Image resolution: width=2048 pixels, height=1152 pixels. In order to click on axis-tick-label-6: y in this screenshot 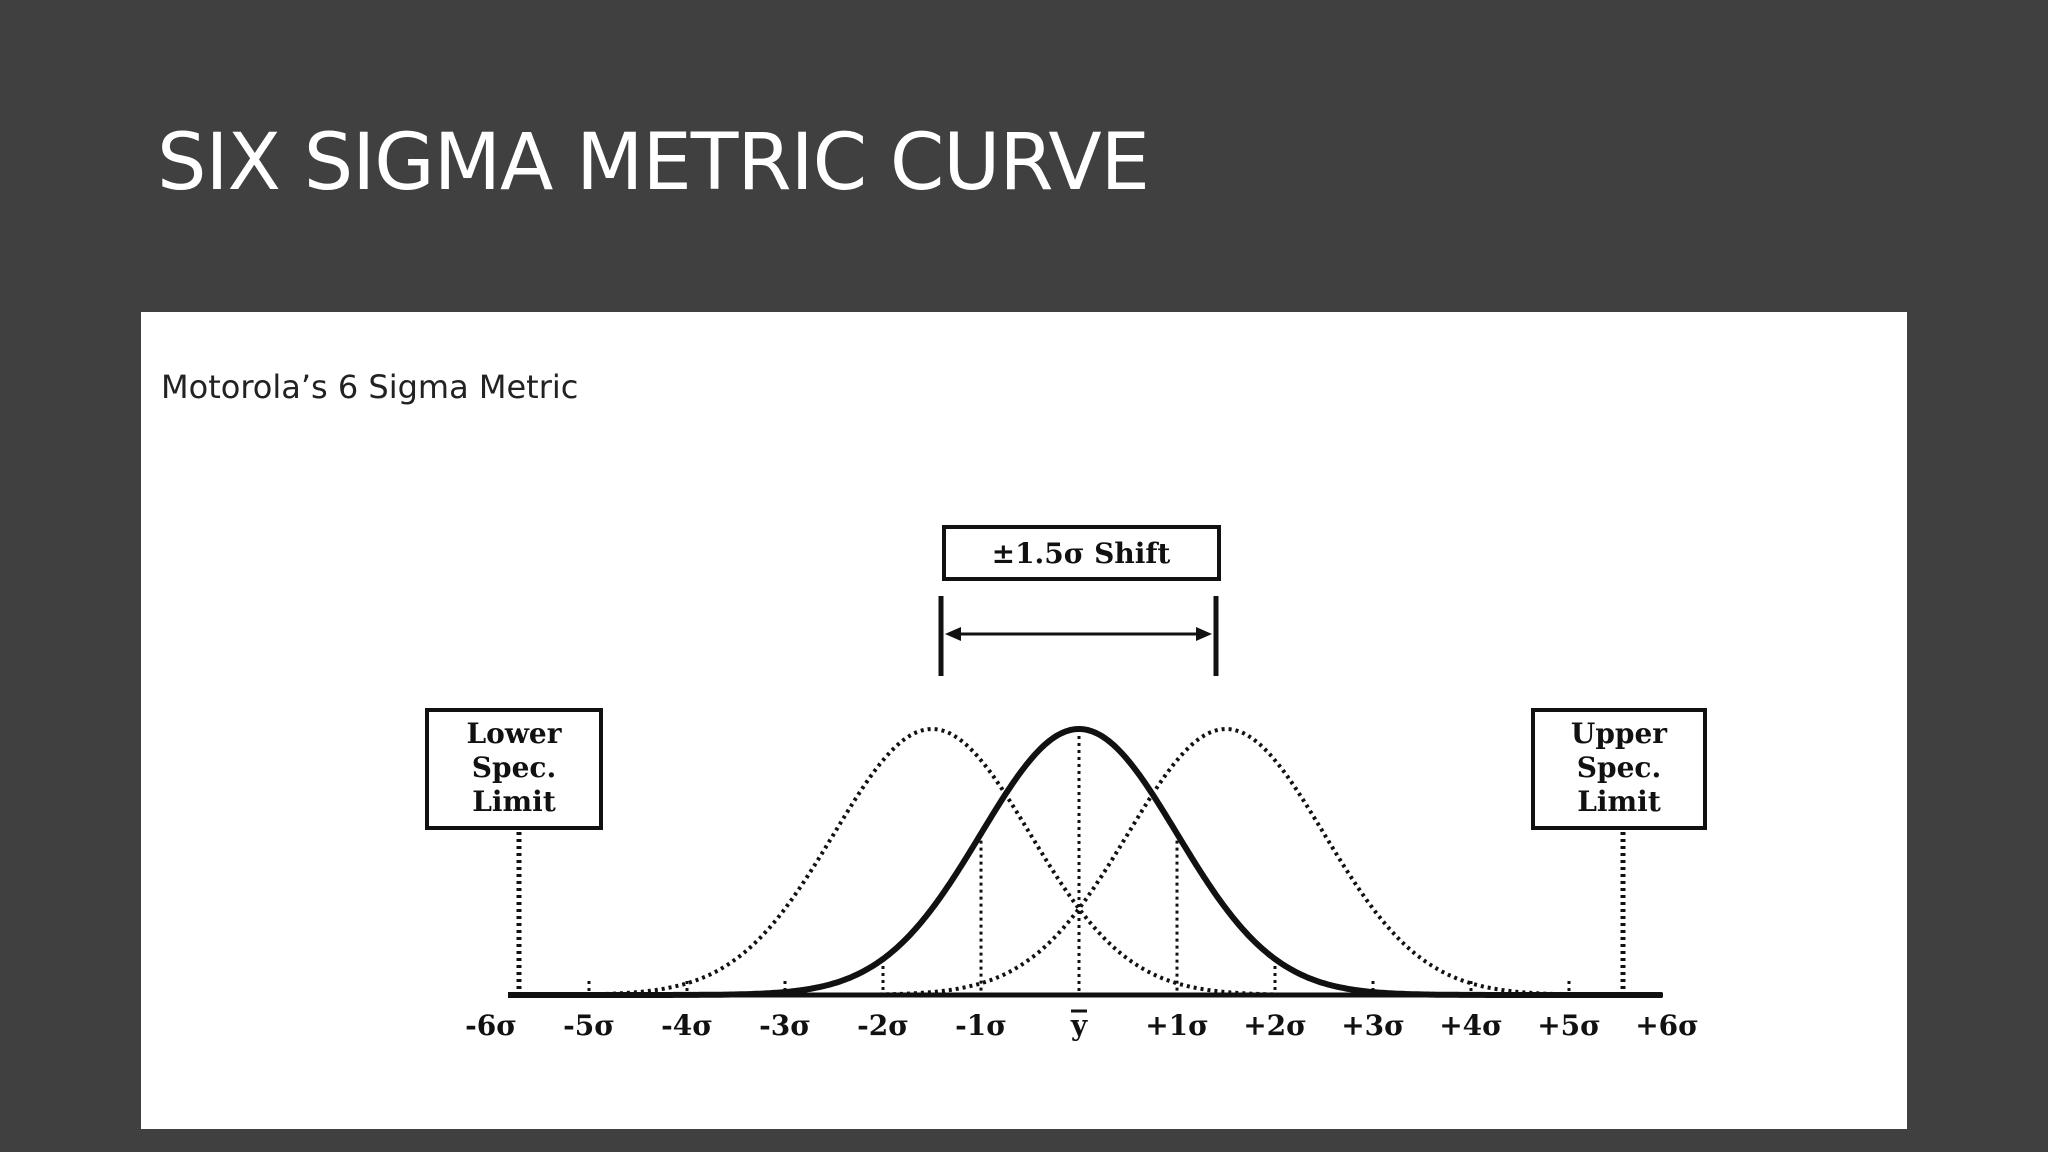, I will do `click(1079, 1025)`.